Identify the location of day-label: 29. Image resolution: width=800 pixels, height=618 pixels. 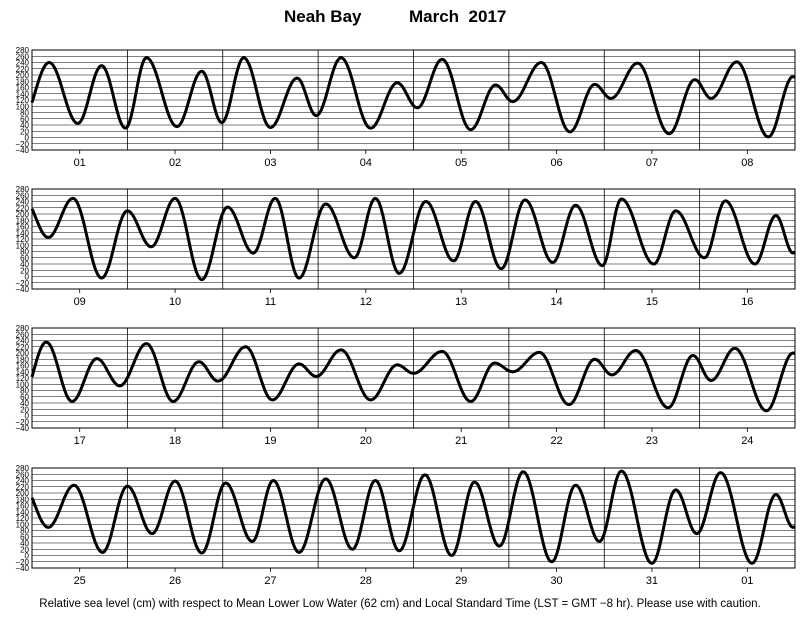
(461, 581).